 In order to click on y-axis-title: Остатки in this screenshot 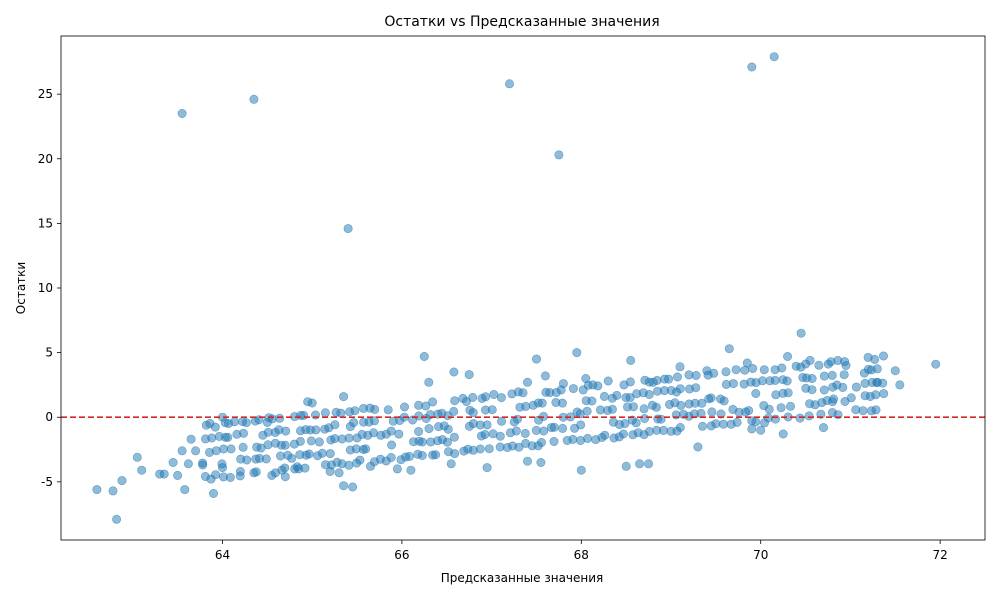, I will do `click(21, 288)`.